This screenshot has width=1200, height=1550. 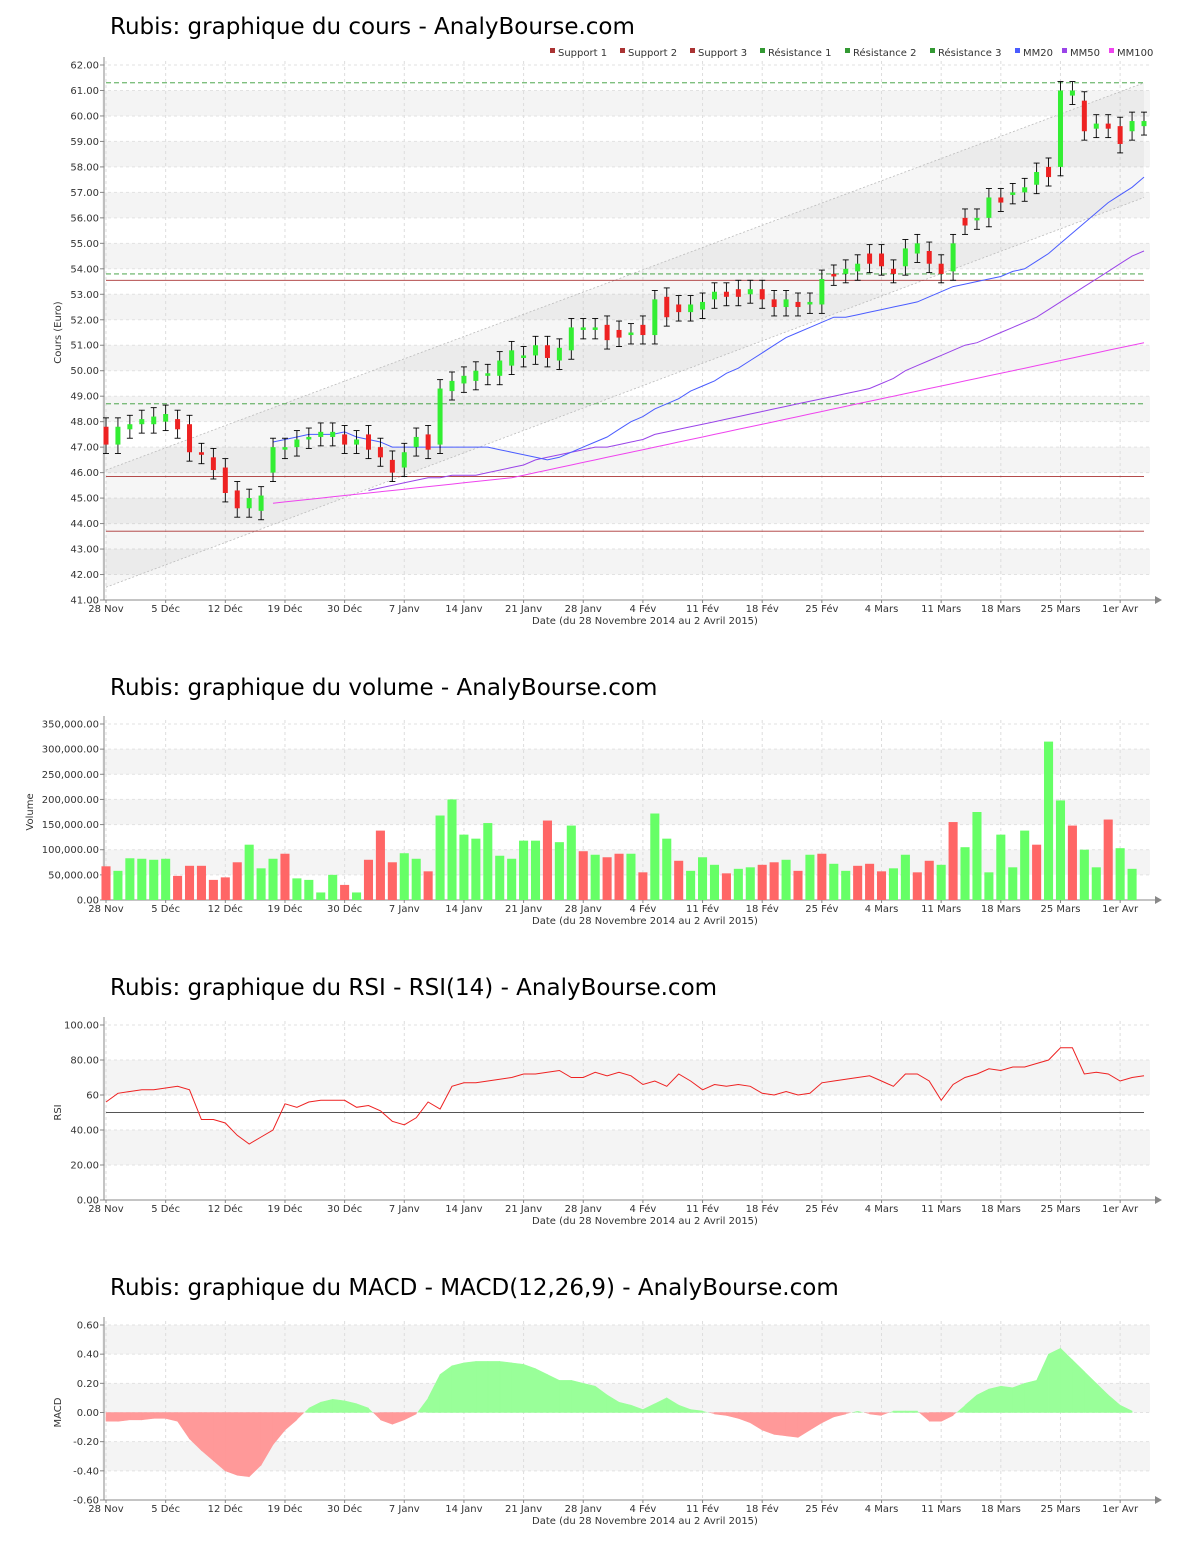 I want to click on x-tick-label: 12 Déc, so click(x=225, y=609).